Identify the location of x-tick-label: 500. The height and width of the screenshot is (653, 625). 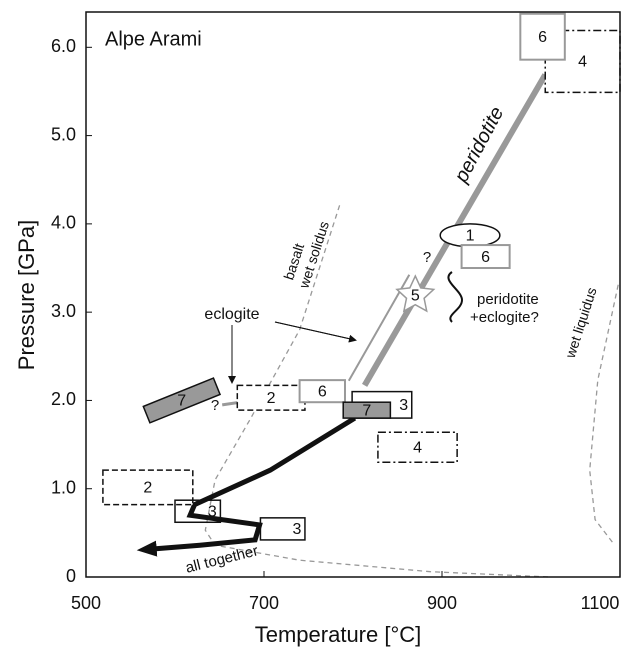
(86, 603).